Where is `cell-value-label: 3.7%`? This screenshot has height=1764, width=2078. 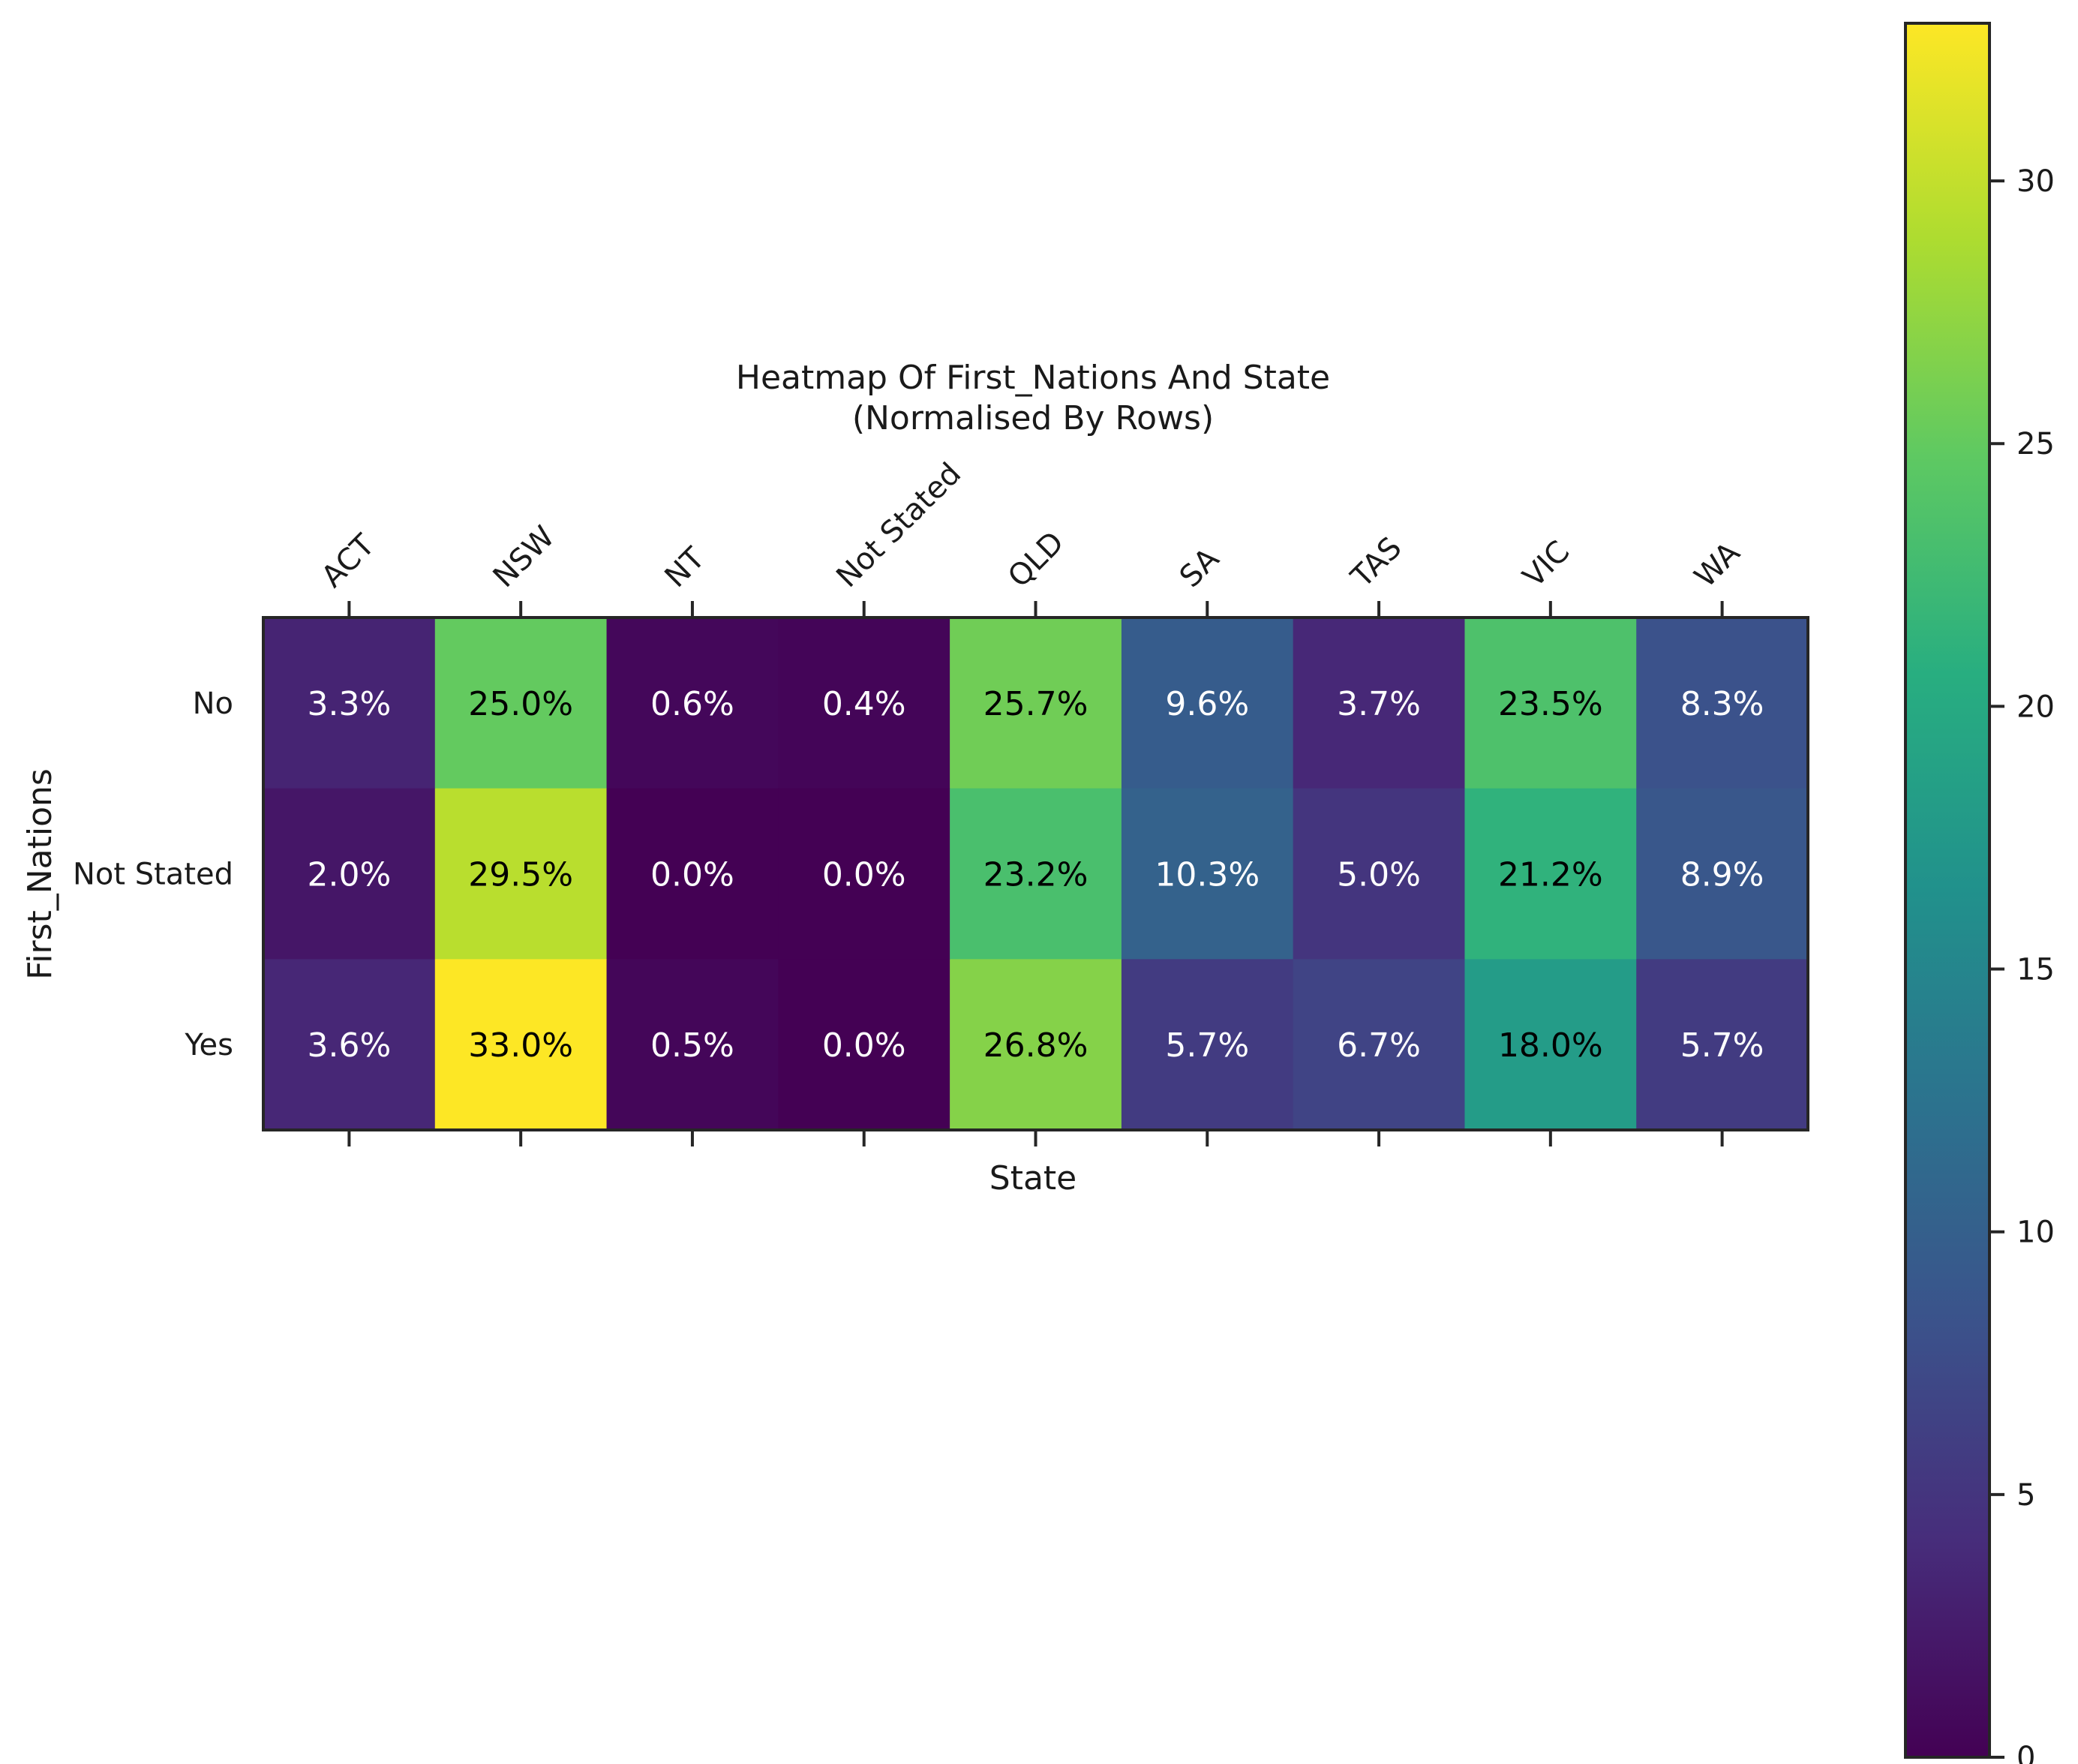
cell-value-label: 3.7% is located at coordinates (1379, 704).